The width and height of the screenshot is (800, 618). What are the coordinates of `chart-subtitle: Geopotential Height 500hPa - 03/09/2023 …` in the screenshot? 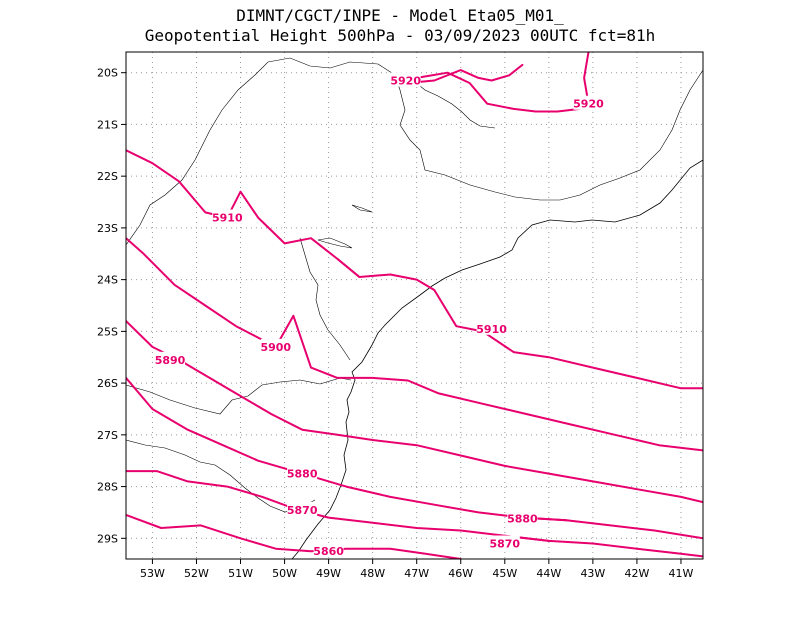 It's located at (400, 35).